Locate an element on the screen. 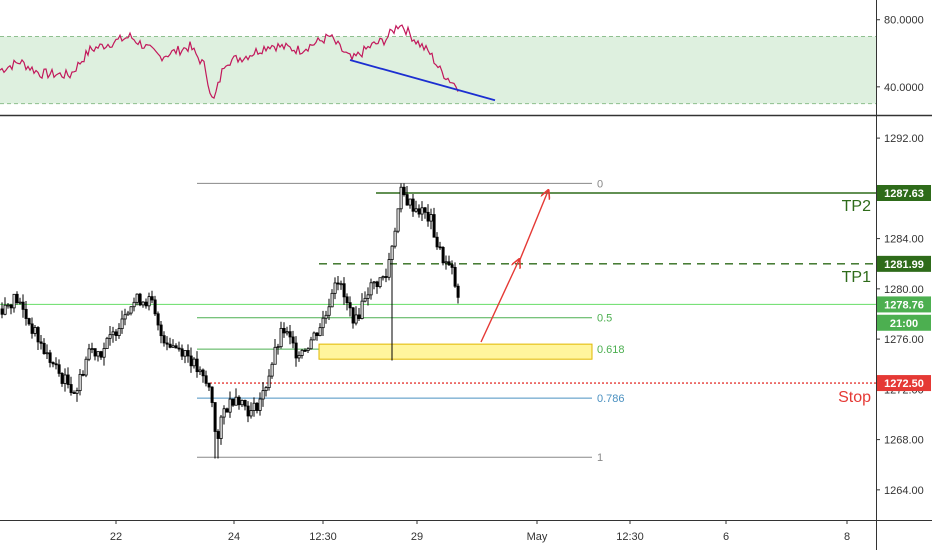  oscillator-panel is located at coordinates (438, 64).